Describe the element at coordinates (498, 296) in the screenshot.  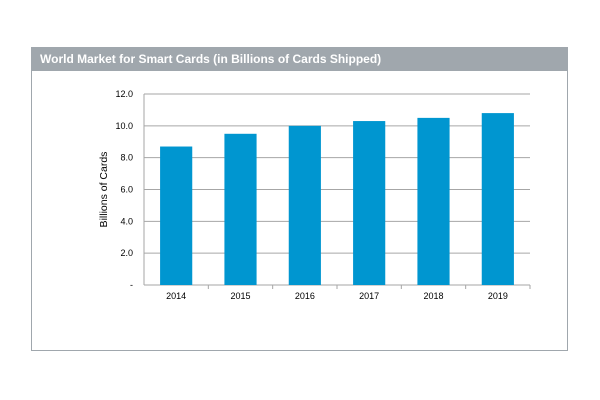
I see `x-tick-label: 2019` at that location.